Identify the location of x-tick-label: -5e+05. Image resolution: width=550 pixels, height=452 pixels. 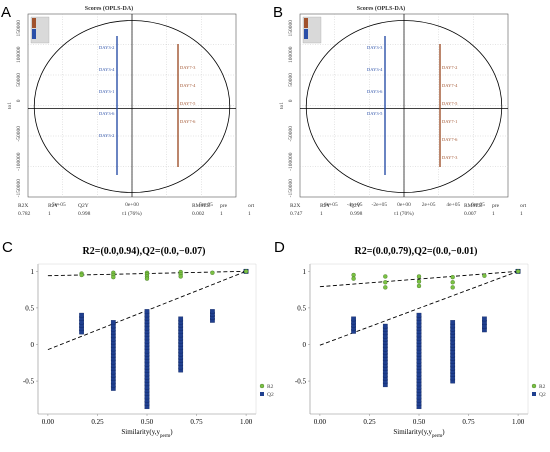
(58, 205).